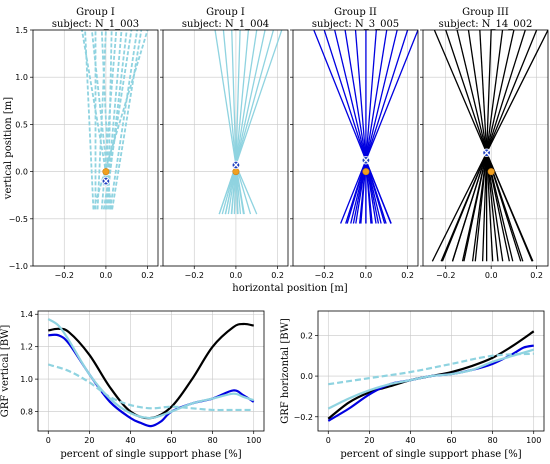 The width and height of the screenshot is (550, 464). What do you see at coordinates (486, 24) in the screenshot?
I see `panel-subtitle: subject: N_14_002` at bounding box center [486, 24].